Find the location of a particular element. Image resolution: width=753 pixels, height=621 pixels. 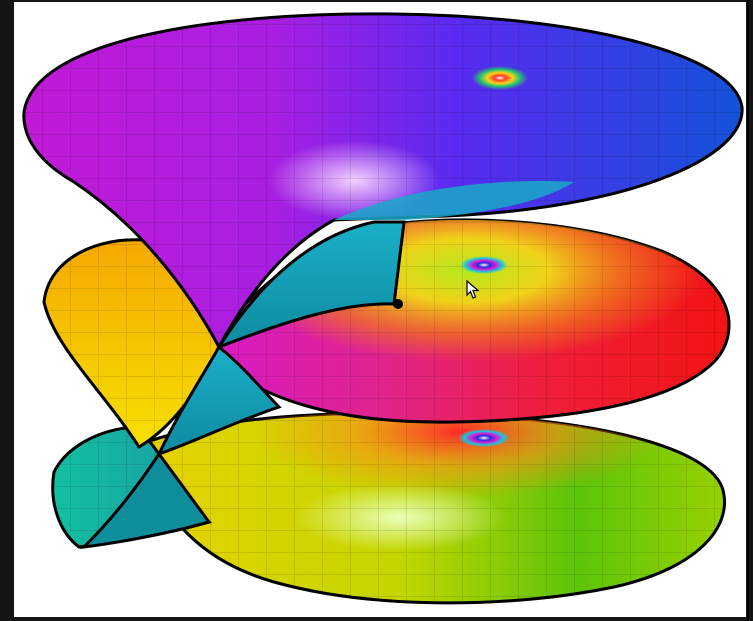

mouse-cursor-icon is located at coordinates (473, 289).